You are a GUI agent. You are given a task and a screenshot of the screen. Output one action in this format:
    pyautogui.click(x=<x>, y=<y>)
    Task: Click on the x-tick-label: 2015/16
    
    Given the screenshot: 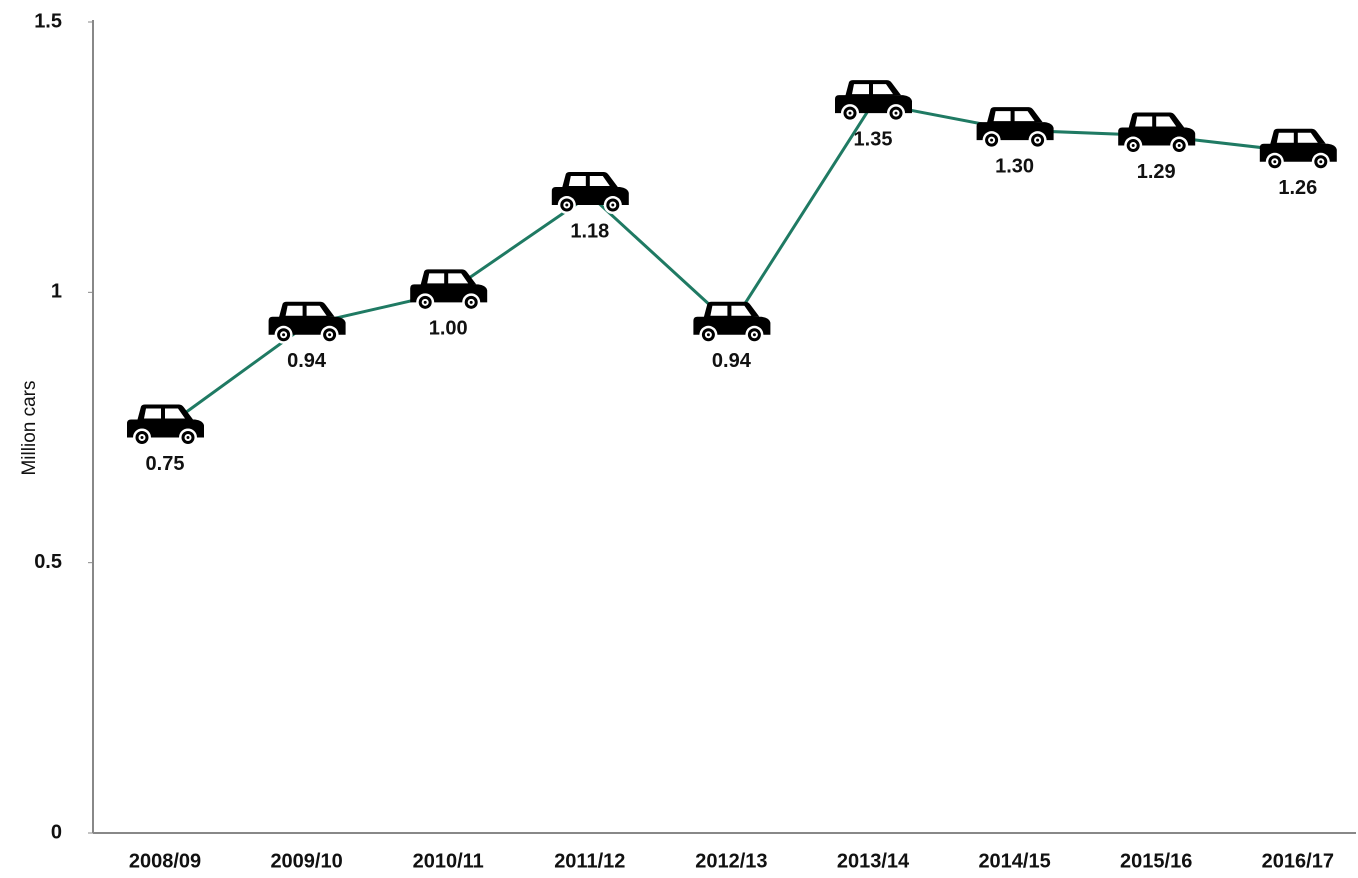 What is the action you would take?
    pyautogui.click(x=1156, y=861)
    